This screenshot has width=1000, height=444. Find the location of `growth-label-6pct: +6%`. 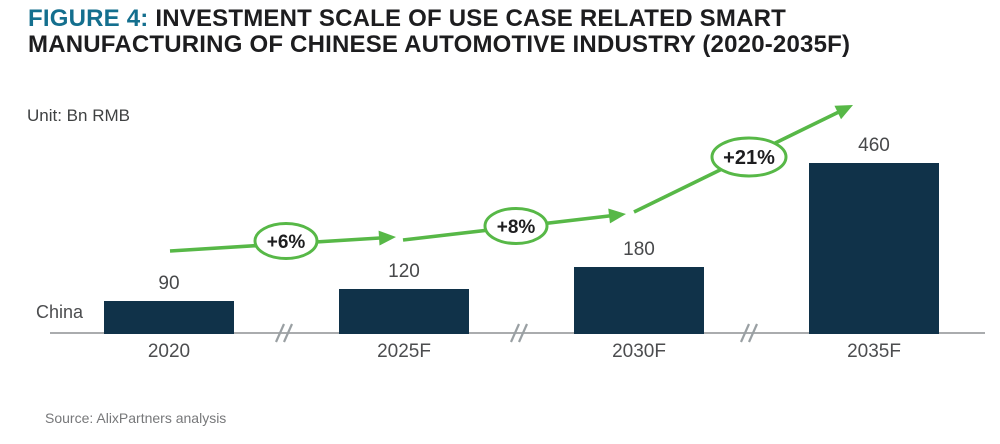

growth-label-6pct: +6% is located at coordinates (286, 242).